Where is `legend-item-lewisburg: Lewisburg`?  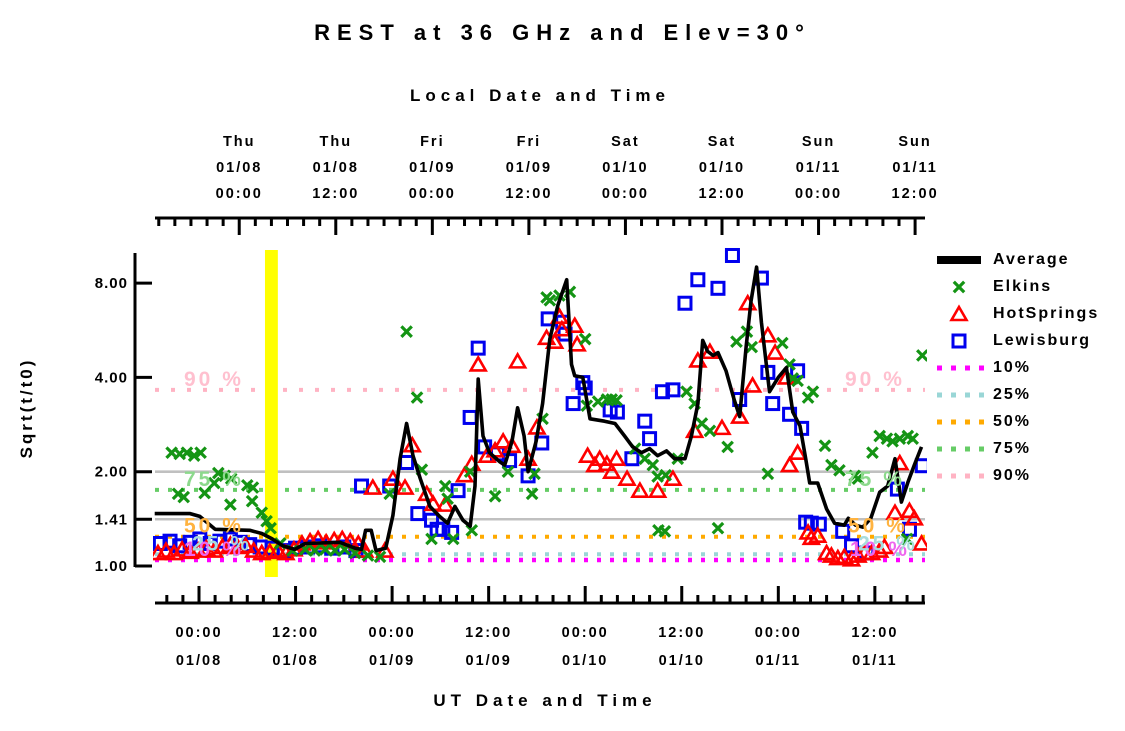
legend-item-lewisburg: Lewisburg is located at coordinates (1030, 340).